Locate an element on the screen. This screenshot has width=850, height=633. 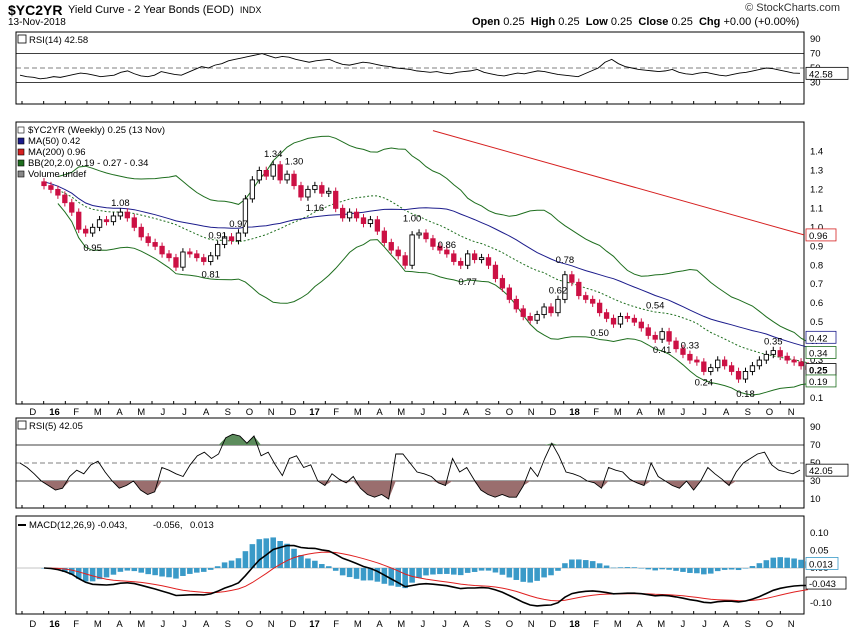
price-annotation: 1.08 is located at coordinates (120, 203).